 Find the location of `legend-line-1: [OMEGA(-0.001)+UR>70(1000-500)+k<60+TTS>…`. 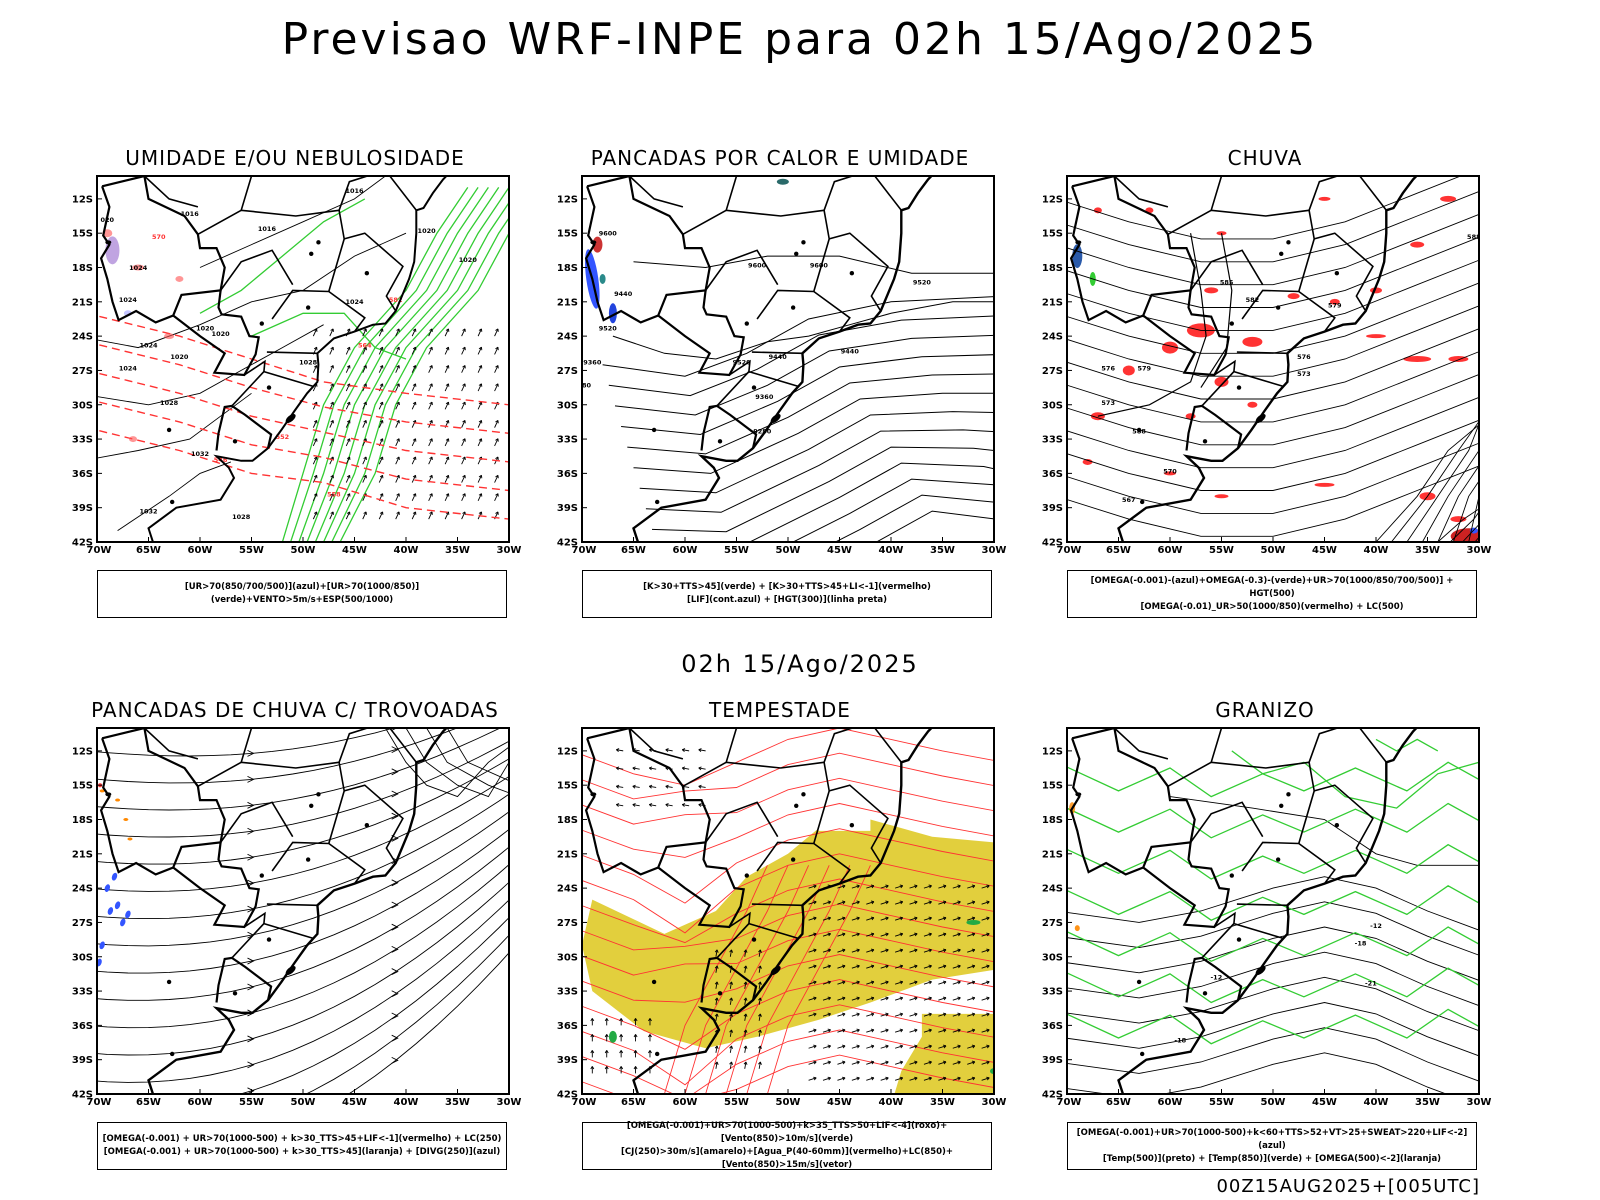

legend-line-1: [OMEGA(-0.001)+UR>70(1000-500)+k<60+TTS>… is located at coordinates (1272, 1139).